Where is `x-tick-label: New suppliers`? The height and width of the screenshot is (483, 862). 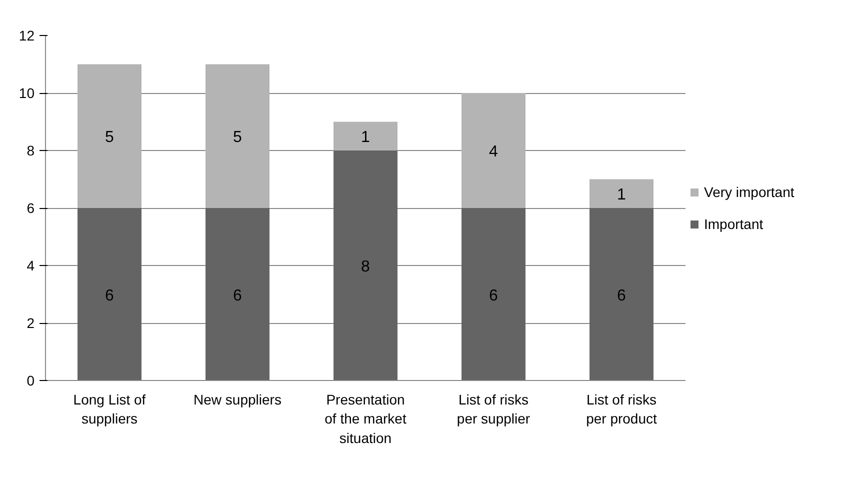 x-tick-label: New suppliers is located at coordinates (238, 400).